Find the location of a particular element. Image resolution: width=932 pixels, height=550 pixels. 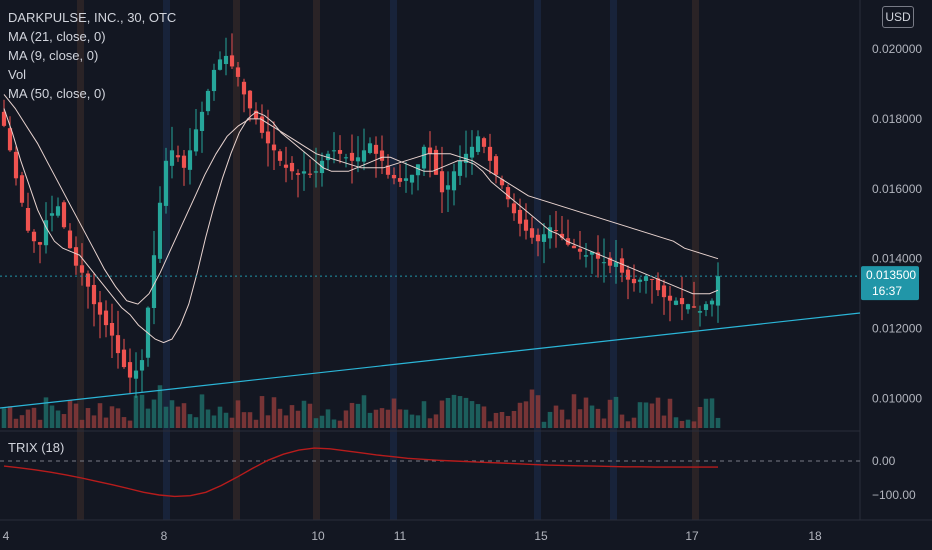

indicator-ma-21: MA (21, close, 0) is located at coordinates (57, 36).